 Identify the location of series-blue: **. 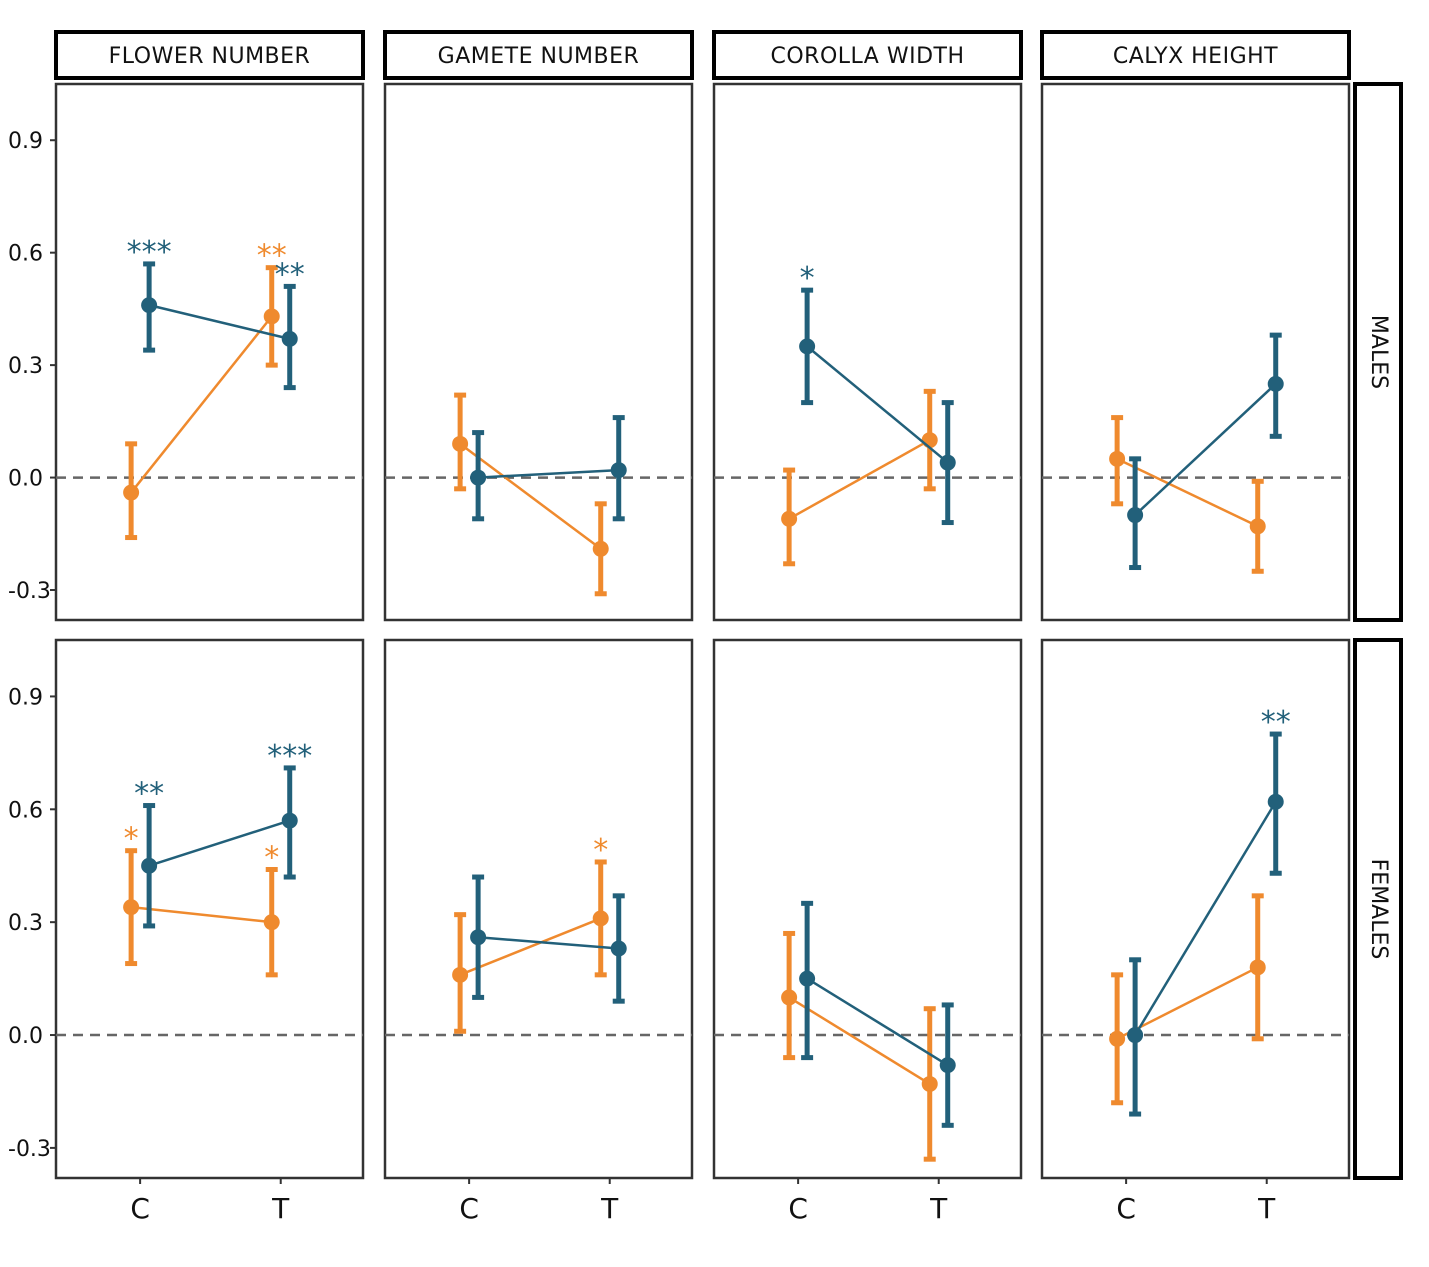
(1209, 911).